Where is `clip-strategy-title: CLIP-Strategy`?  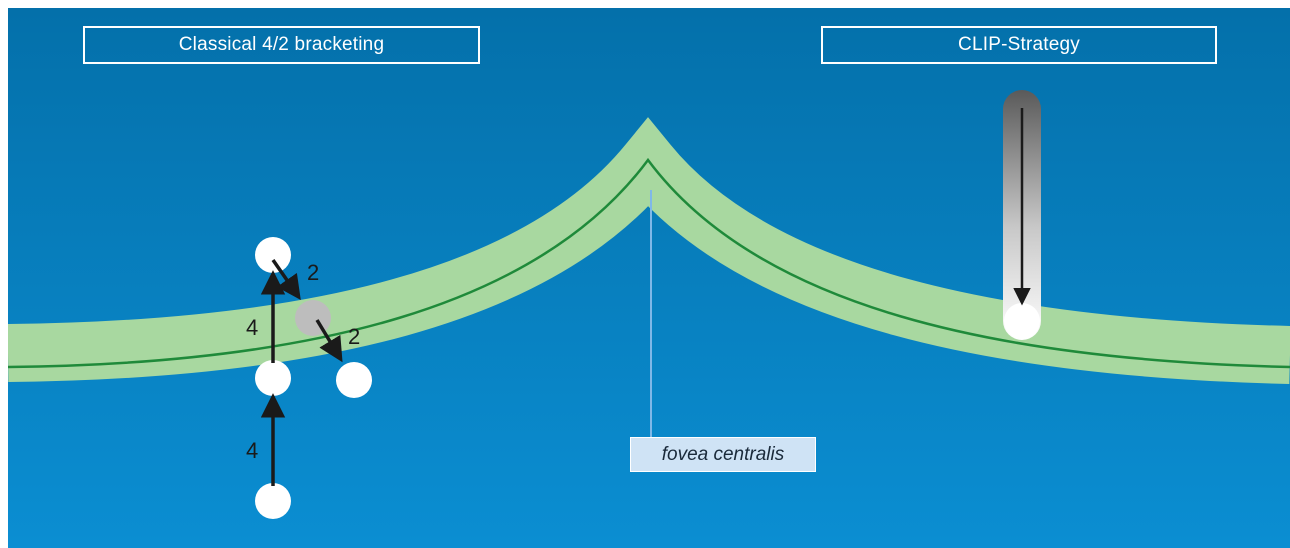 clip-strategy-title: CLIP-Strategy is located at coordinates (1019, 45).